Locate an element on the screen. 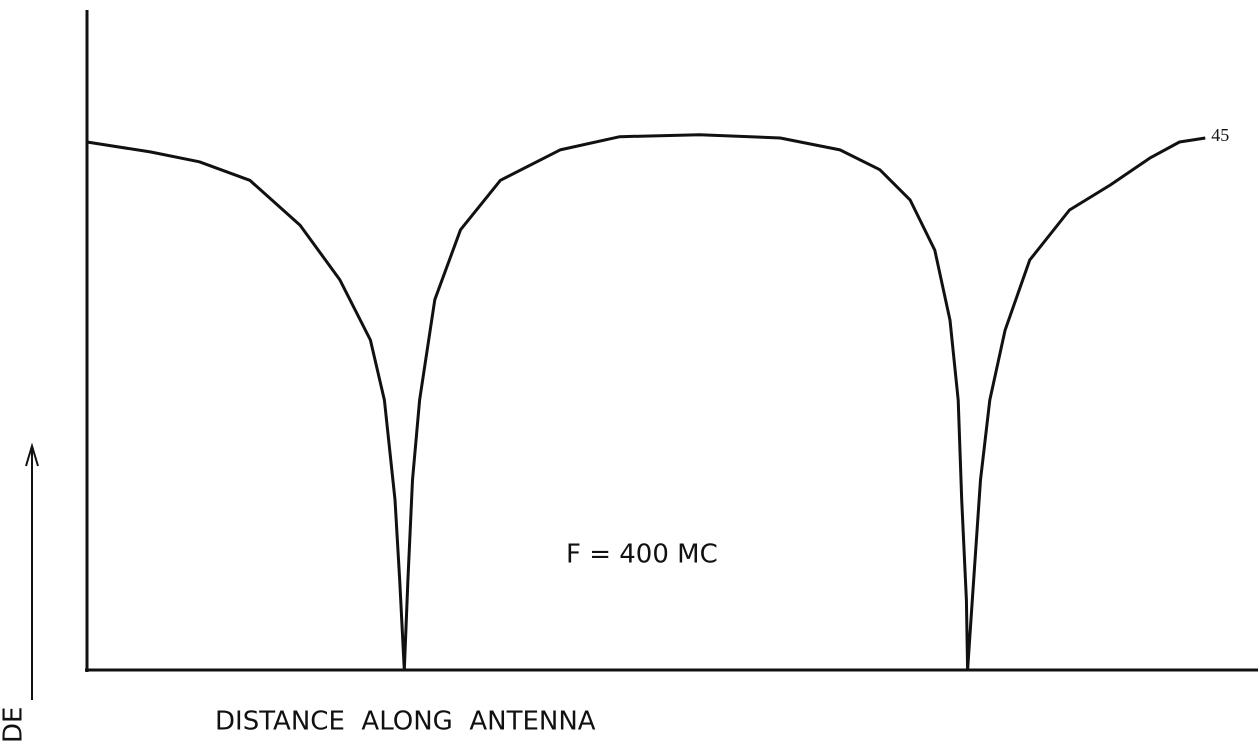 The image size is (1260, 743). end-label: 45 is located at coordinates (1220, 135).